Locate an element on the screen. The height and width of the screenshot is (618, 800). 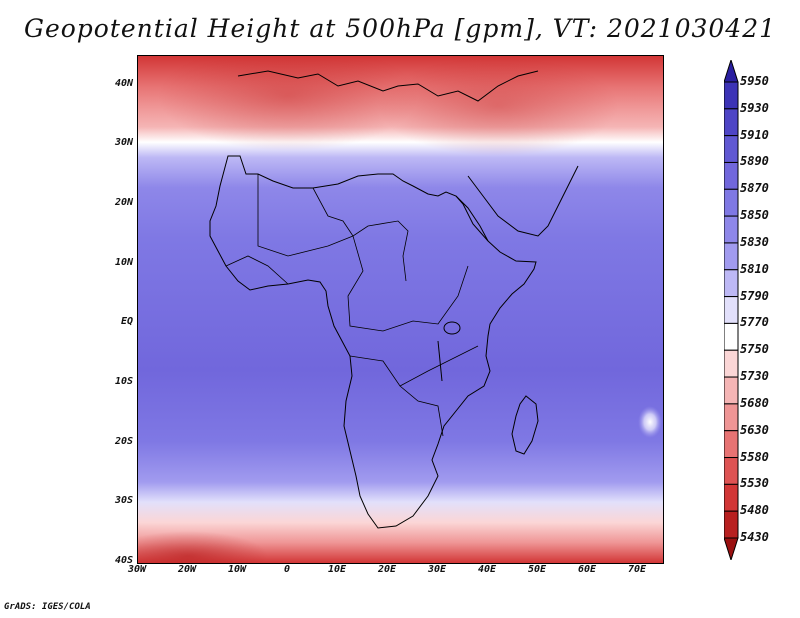
colorbar-level-label: 5790 is located at coordinates (754, 295).